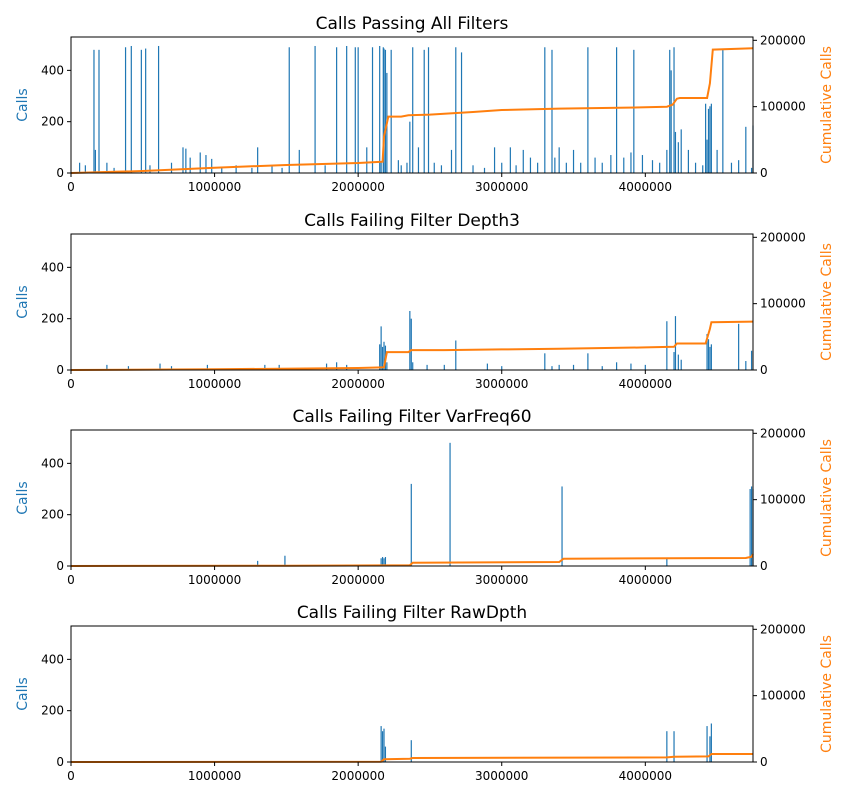  What do you see at coordinates (411, 417) in the screenshot?
I see `chart-title: Calls Failing Filter VarFreq60` at bounding box center [411, 417].